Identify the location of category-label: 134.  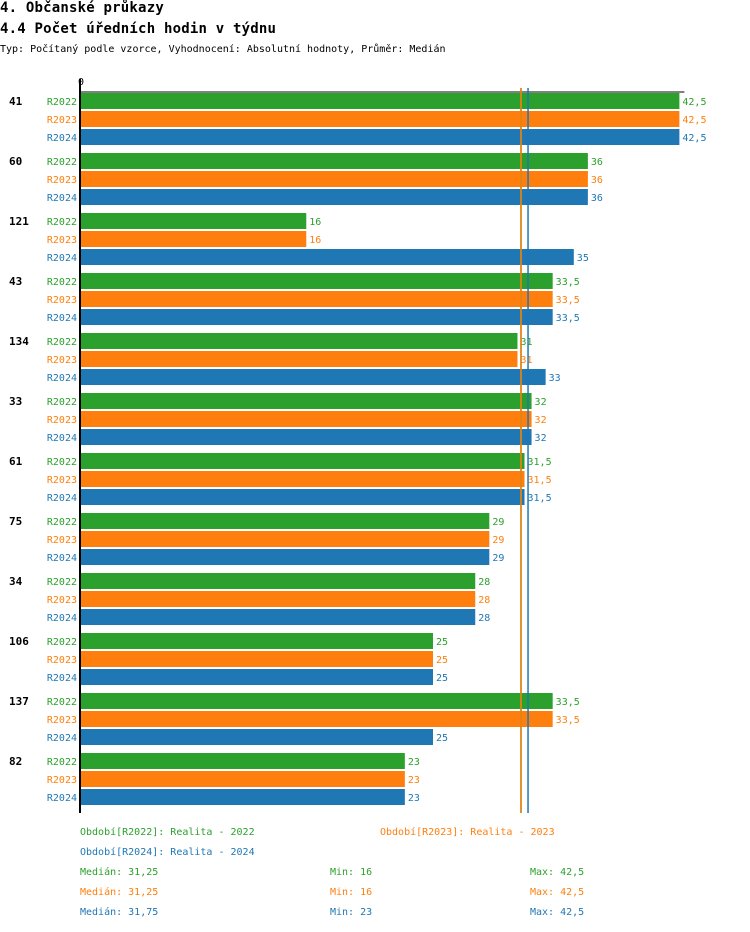
(19, 341).